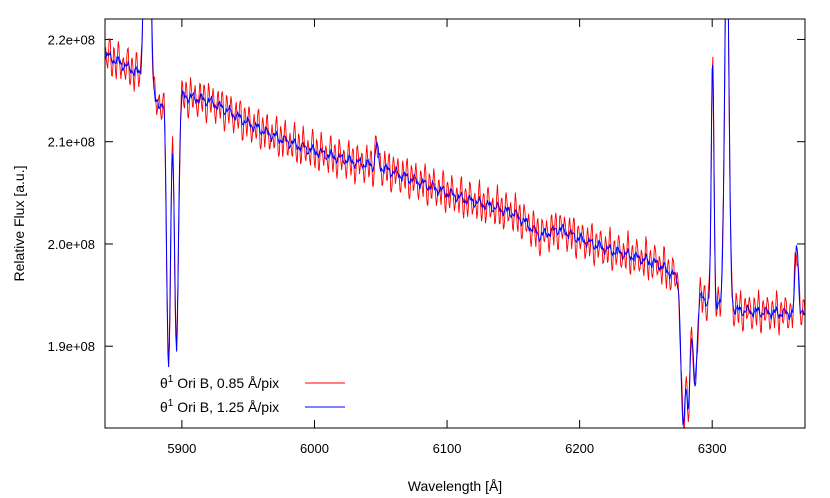  I want to click on x-tick-label: 6200, so click(579, 448).